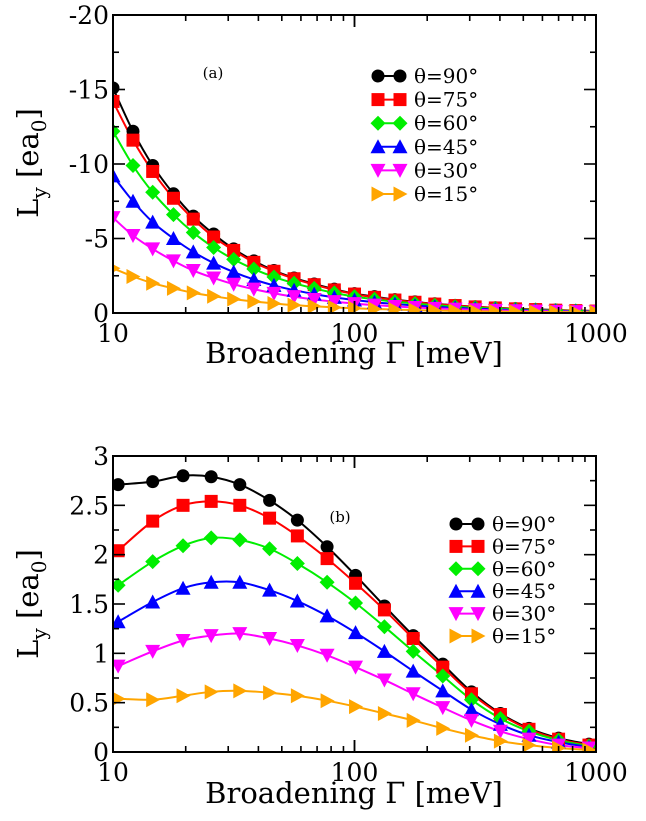 The height and width of the screenshot is (821, 646). I want to click on legend-label: θ=45°, so click(446, 147).